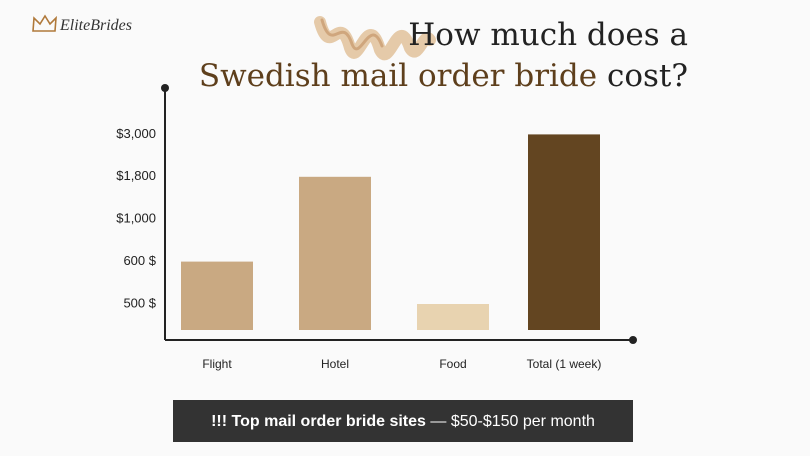 The width and height of the screenshot is (810, 456). Describe the element at coordinates (217, 364) in the screenshot. I see `x-tick-label: Flight` at that location.